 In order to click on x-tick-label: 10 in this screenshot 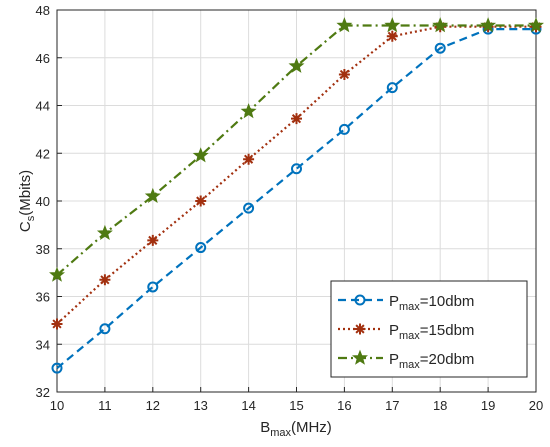, I will do `click(57, 405)`.